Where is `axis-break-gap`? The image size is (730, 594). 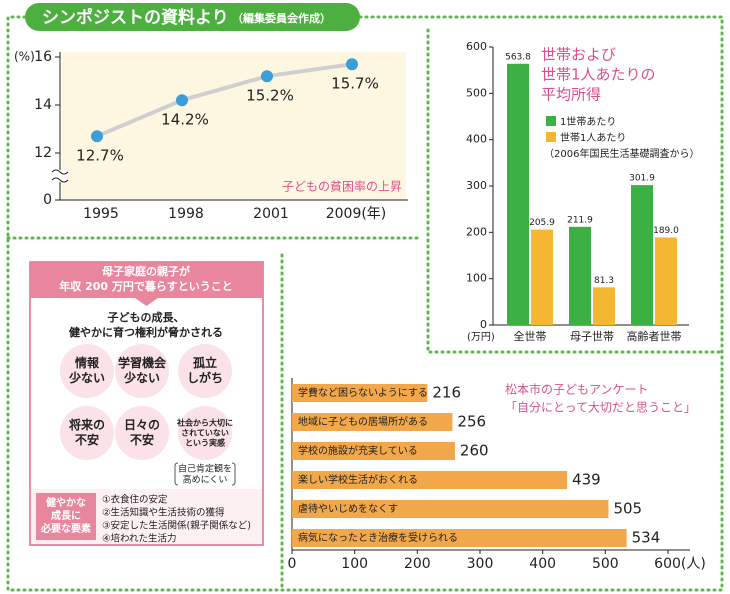
axis-break-gap is located at coordinates (60, 176).